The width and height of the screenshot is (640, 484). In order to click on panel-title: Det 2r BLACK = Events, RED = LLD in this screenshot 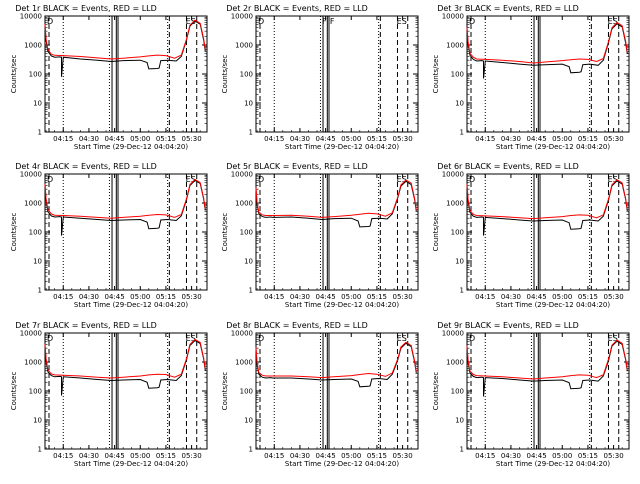, I will do `click(297, 8)`.